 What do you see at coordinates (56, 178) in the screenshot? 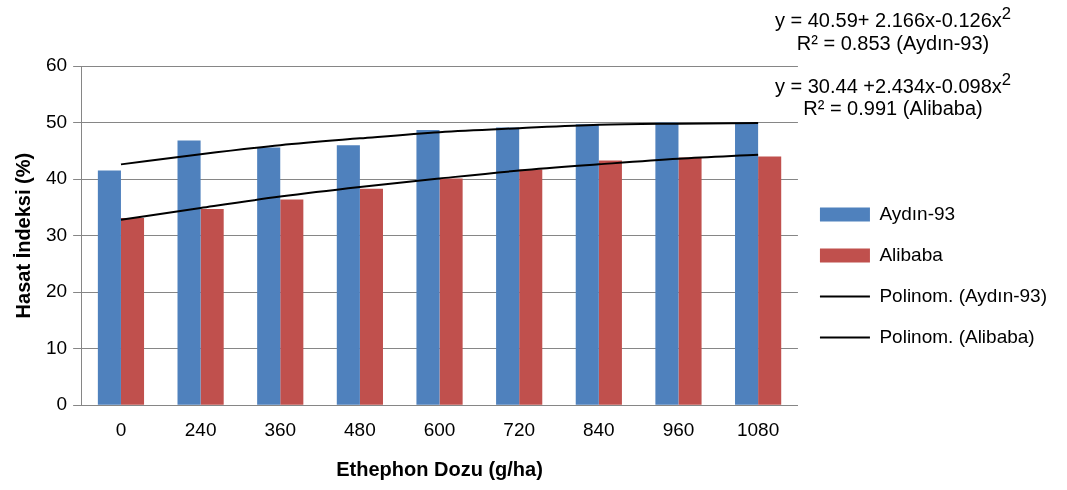
I see `y-tick-label: 40` at bounding box center [56, 178].